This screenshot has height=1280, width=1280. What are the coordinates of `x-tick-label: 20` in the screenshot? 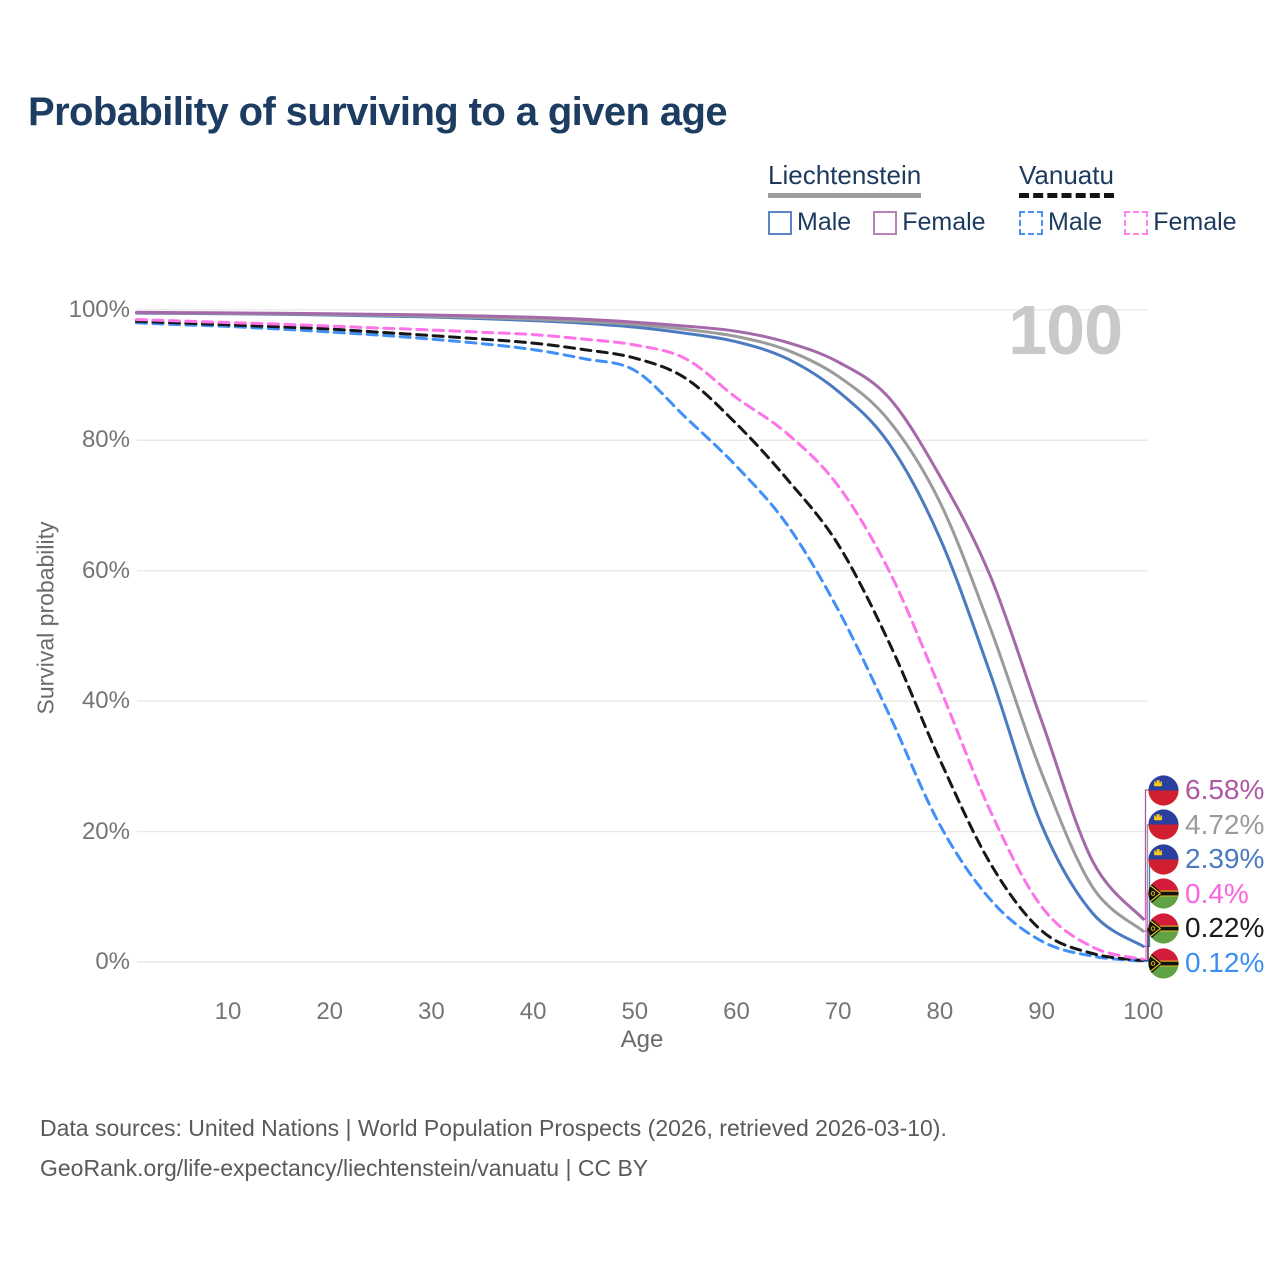 It's located at (330, 1011).